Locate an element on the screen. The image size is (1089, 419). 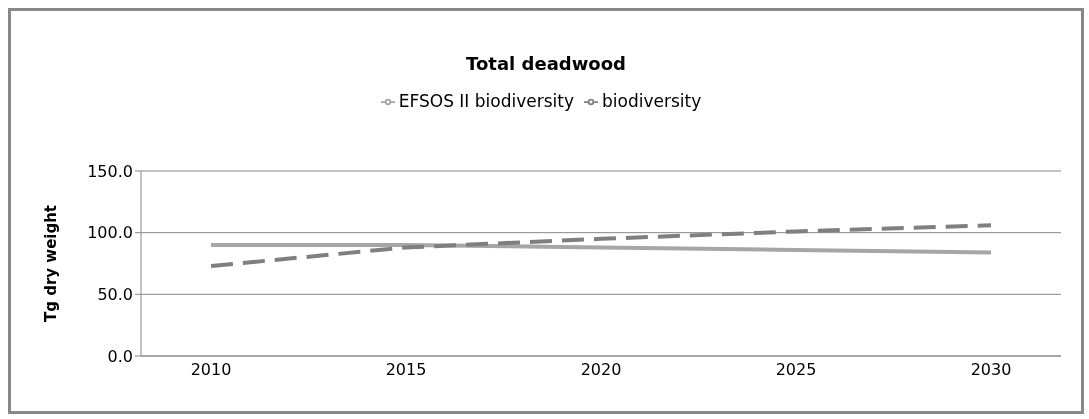
x-tick-label: 2020 is located at coordinates (601, 370).